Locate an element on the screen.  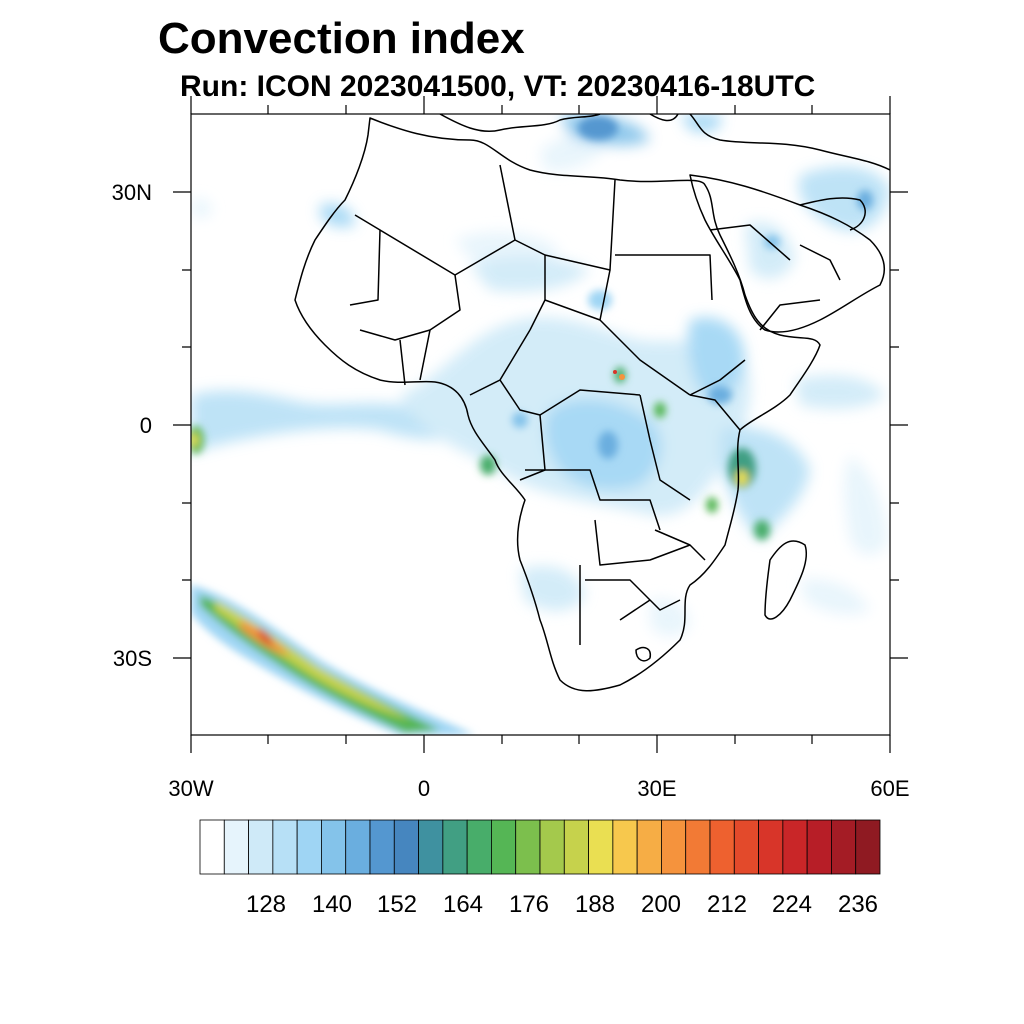
colorbar-label: 236 is located at coordinates (858, 904).